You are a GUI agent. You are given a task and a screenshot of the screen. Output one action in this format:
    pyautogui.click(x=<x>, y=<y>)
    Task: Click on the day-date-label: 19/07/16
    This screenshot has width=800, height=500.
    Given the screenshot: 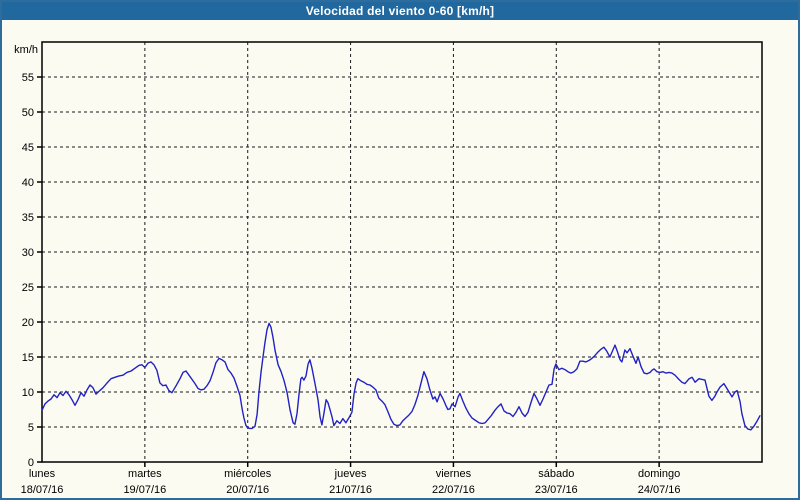 What is the action you would take?
    pyautogui.click(x=144, y=490)
    